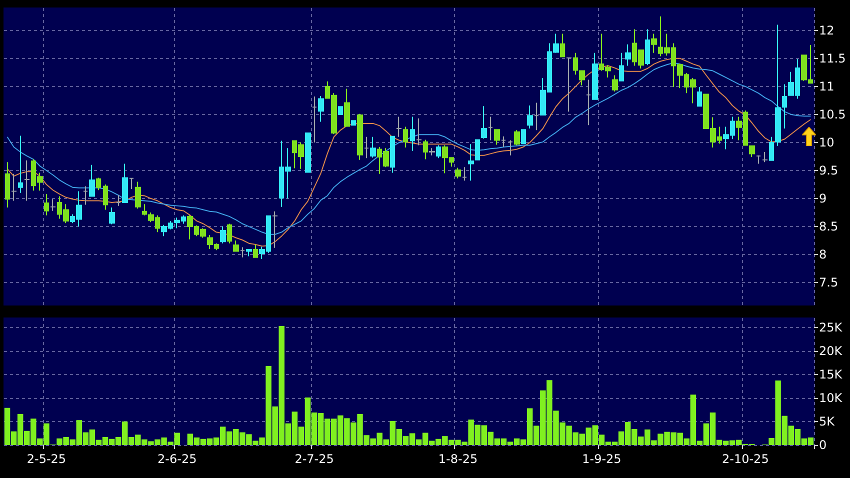 This screenshot has width=850, height=478. I want to click on x-tick-label: 2-6-25, so click(177, 459).